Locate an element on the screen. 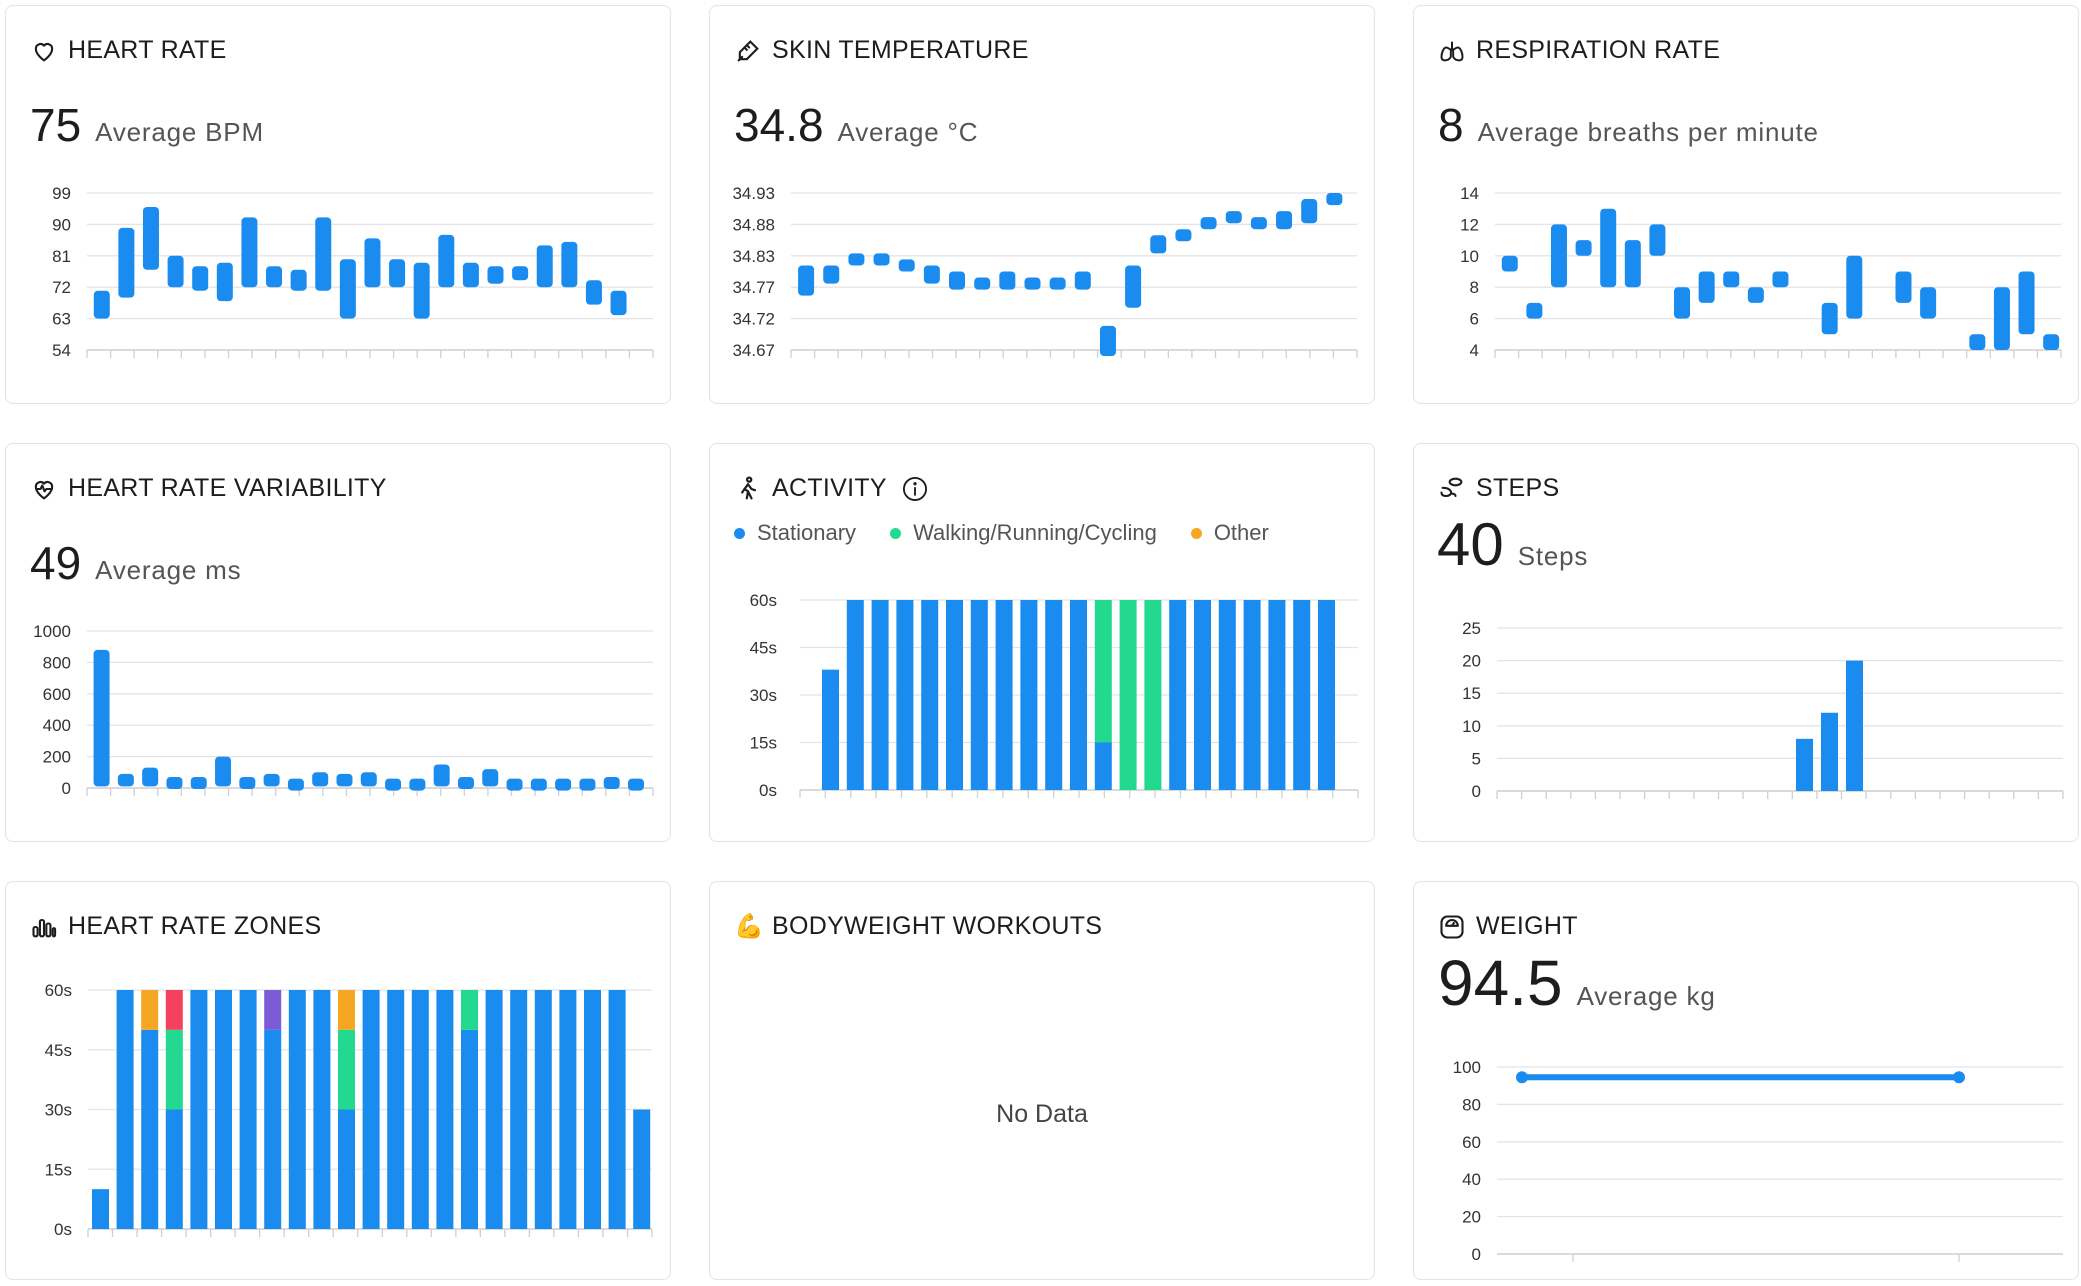 This screenshot has width=2081, height=1286. steps-card: STEPS is located at coordinates (1746, 642).